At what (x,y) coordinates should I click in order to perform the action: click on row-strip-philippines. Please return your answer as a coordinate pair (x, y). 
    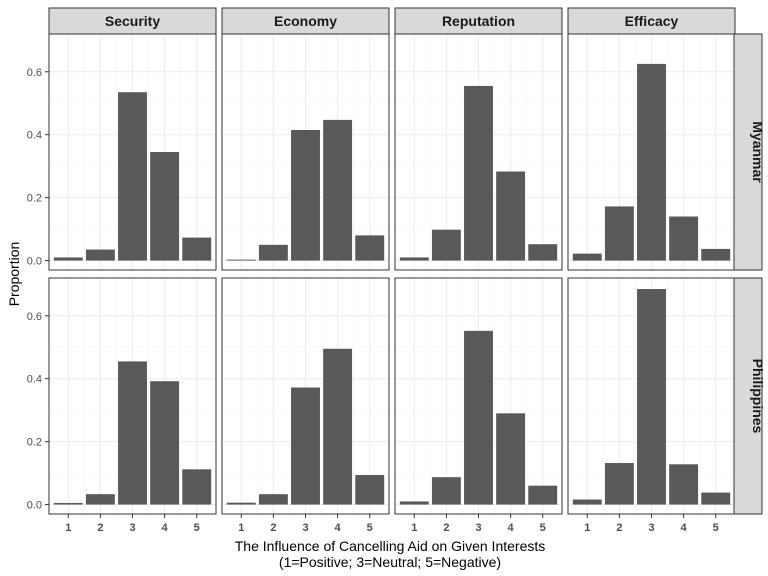
    Looking at the image, I should click on (748, 396).